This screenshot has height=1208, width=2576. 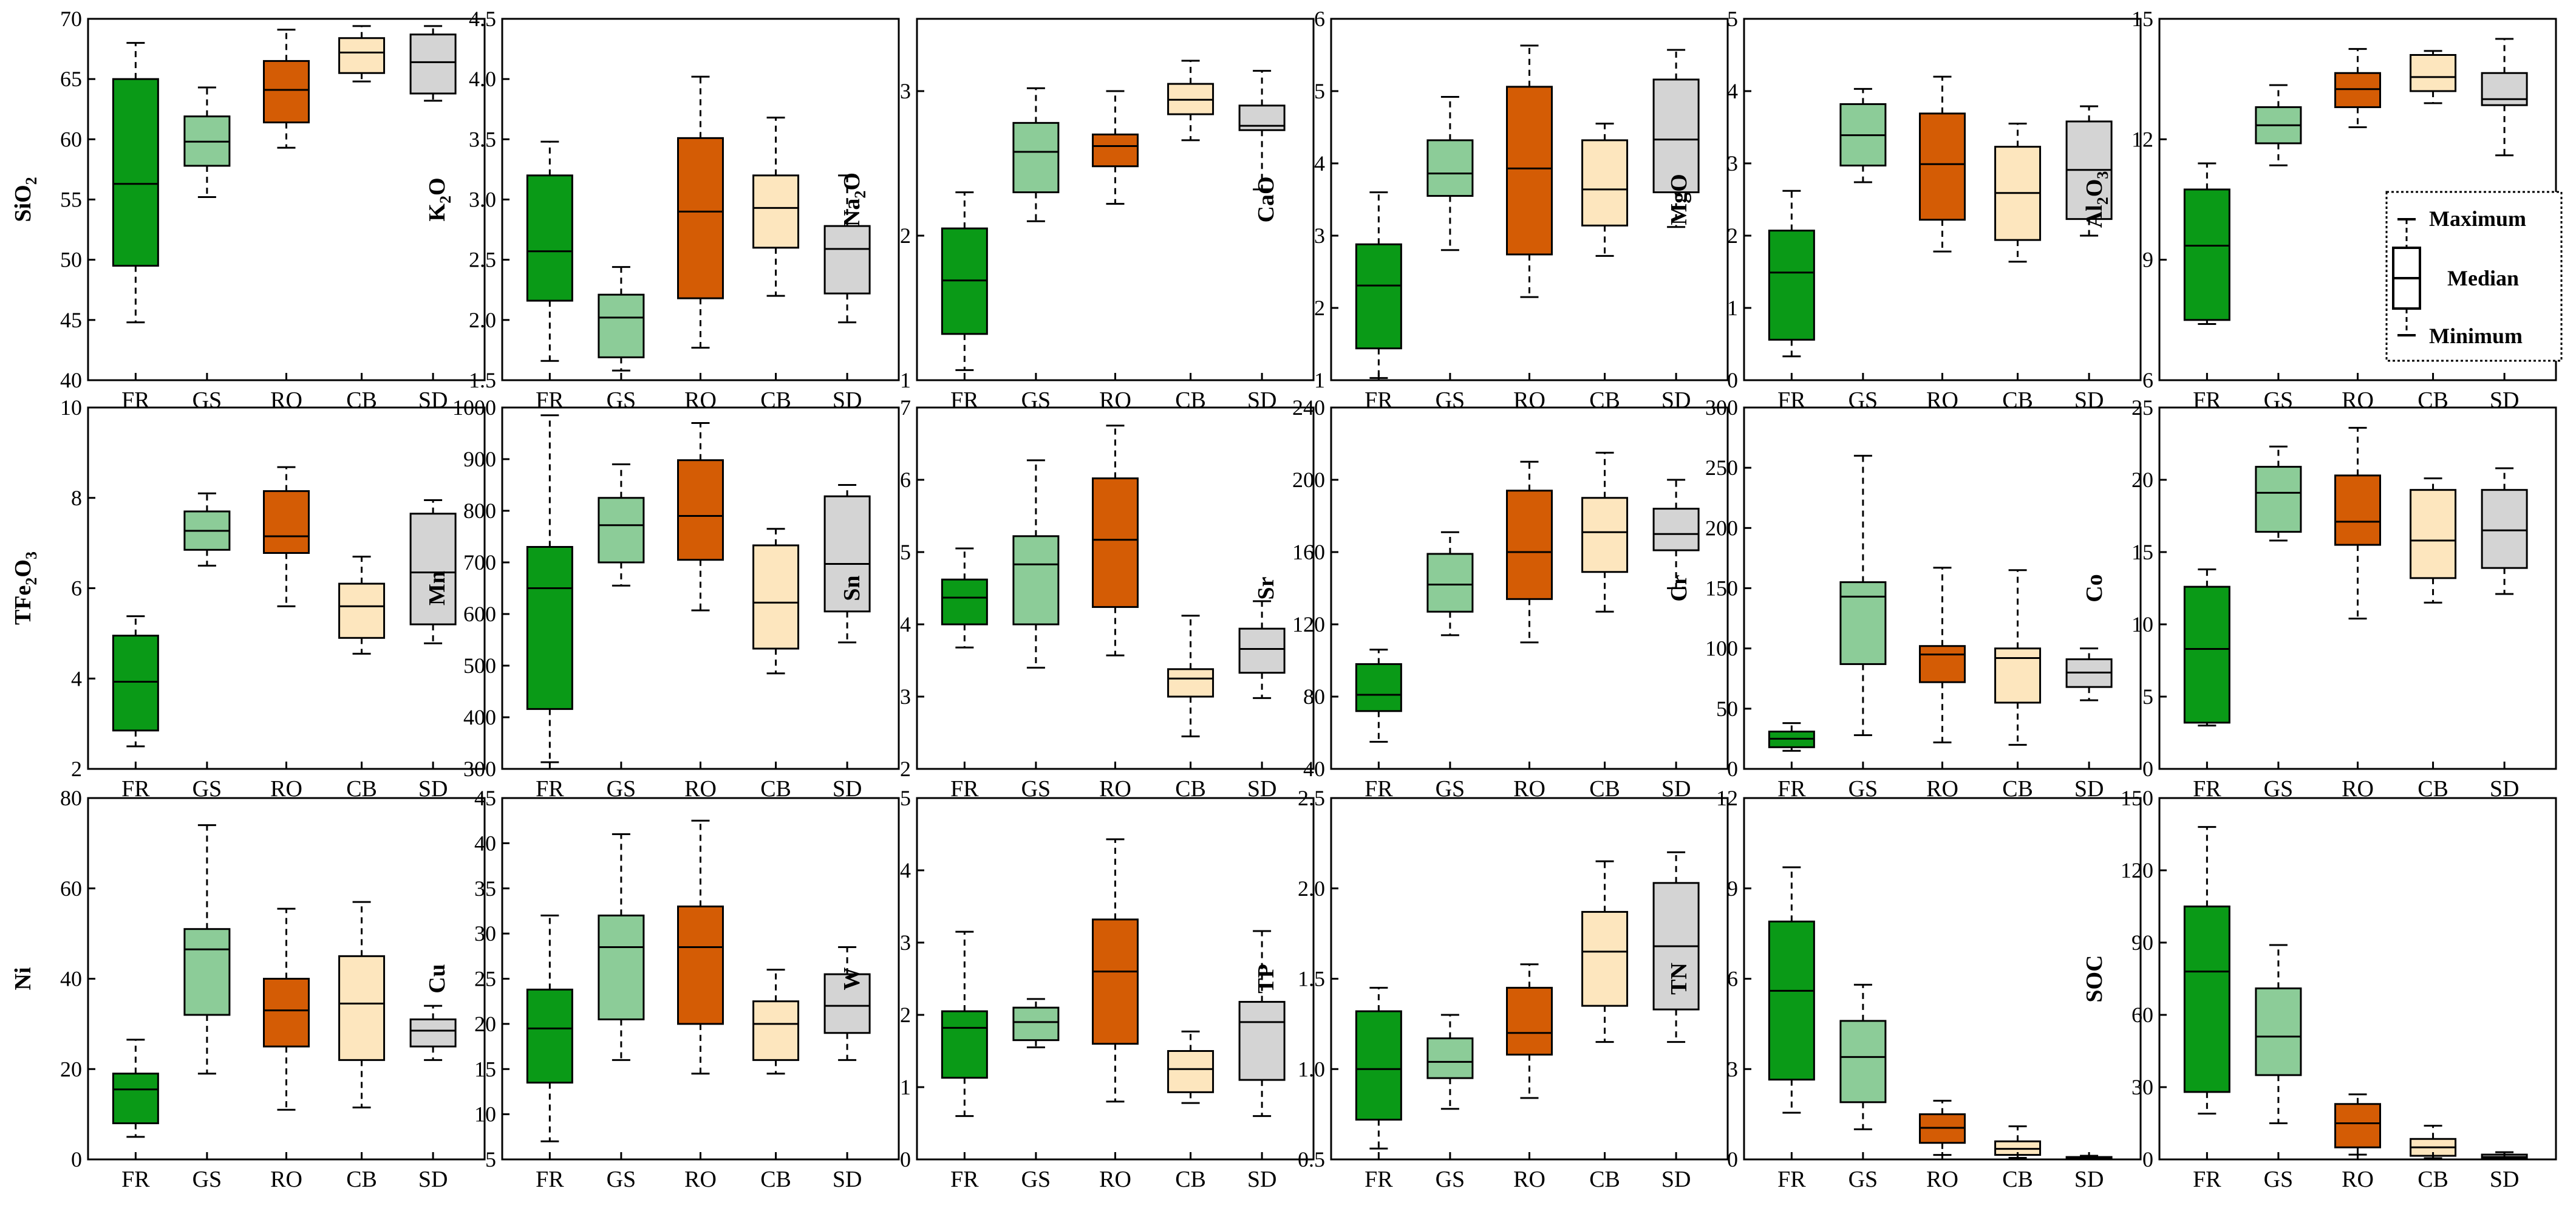 I want to click on y-tick-label: 1.0, so click(x=1311, y=1069).